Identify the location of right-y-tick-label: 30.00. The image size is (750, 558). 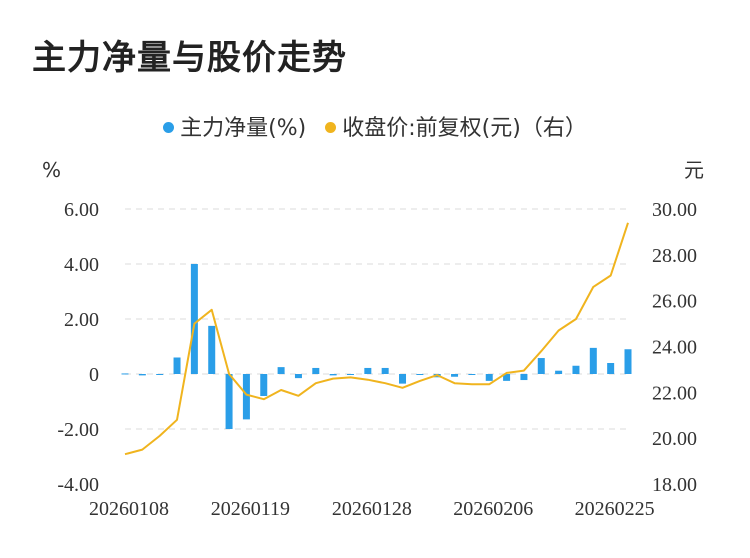
(674, 210).